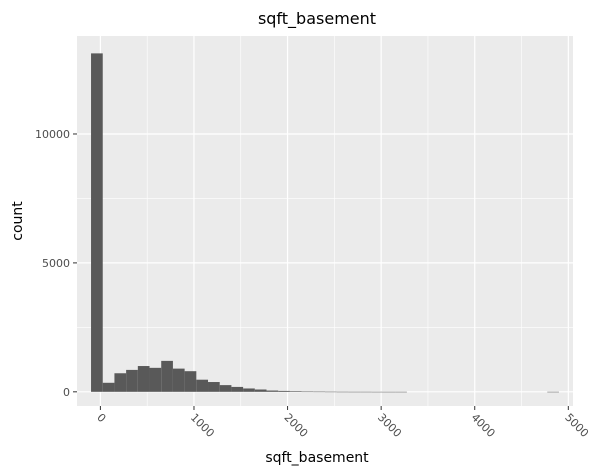 This screenshot has width=602, height=476. I want to click on y-axis-title: count, so click(18, 221).